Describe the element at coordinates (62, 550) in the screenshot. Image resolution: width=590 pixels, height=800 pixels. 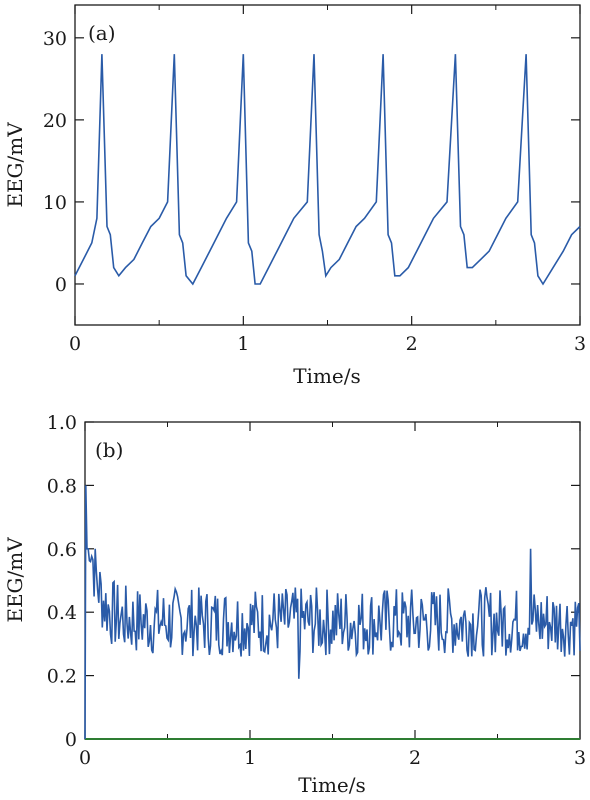
I see `y-tick-label: 0.6` at that location.